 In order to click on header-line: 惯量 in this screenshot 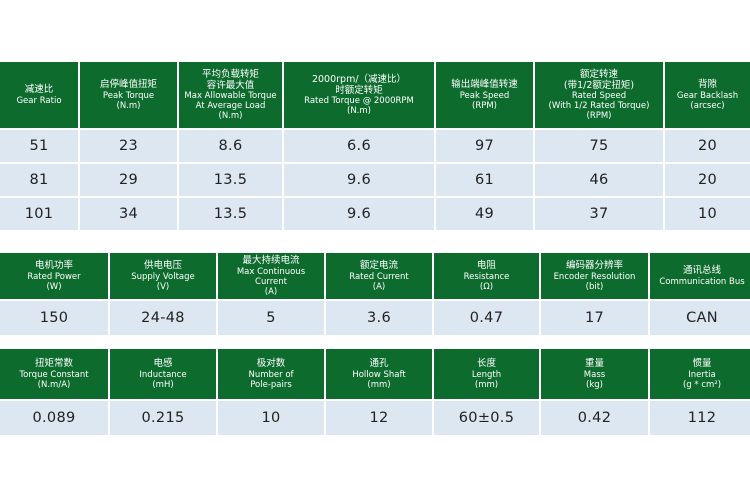, I will do `click(702, 364)`.